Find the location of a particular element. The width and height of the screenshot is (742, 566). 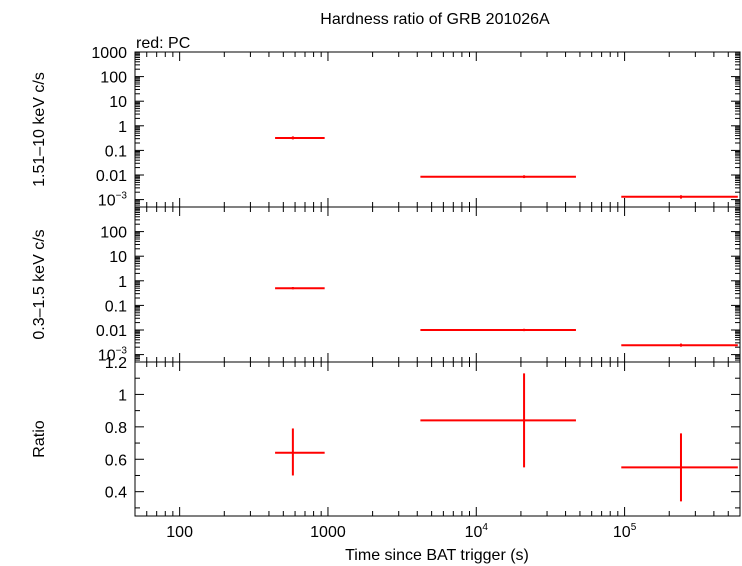

y-axis-label-soft: 0.3–1.5 keV c/s is located at coordinates (39, 284).